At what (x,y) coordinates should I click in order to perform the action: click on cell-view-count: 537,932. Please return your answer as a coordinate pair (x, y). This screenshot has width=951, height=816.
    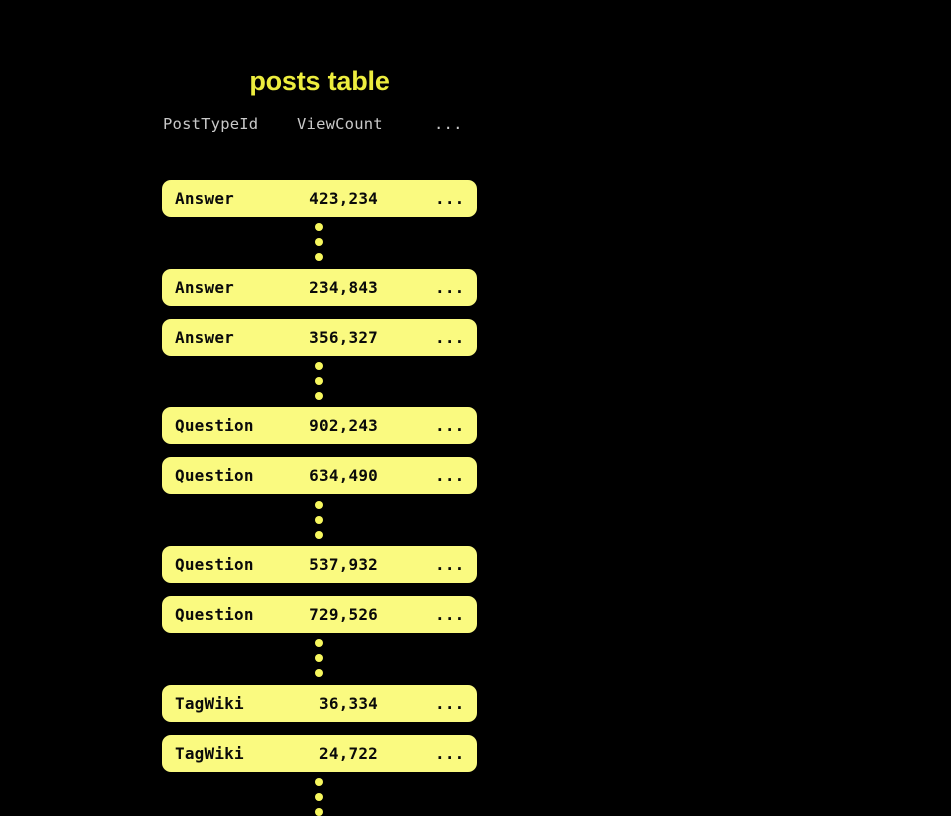
    Looking at the image, I should click on (343, 564).